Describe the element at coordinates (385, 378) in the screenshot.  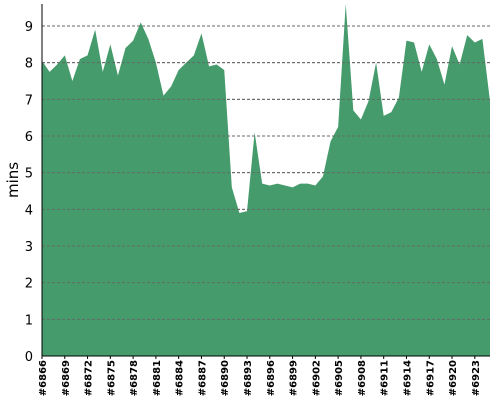
I see `x-tick-label: #6911` at that location.